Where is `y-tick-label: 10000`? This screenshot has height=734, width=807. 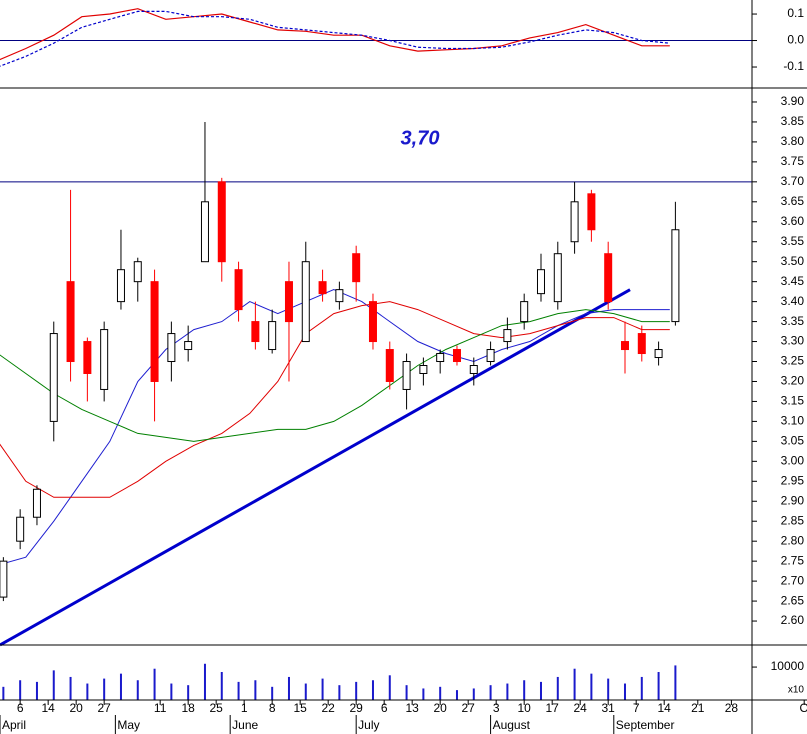
y-tick-label: 10000 is located at coordinates (788, 666).